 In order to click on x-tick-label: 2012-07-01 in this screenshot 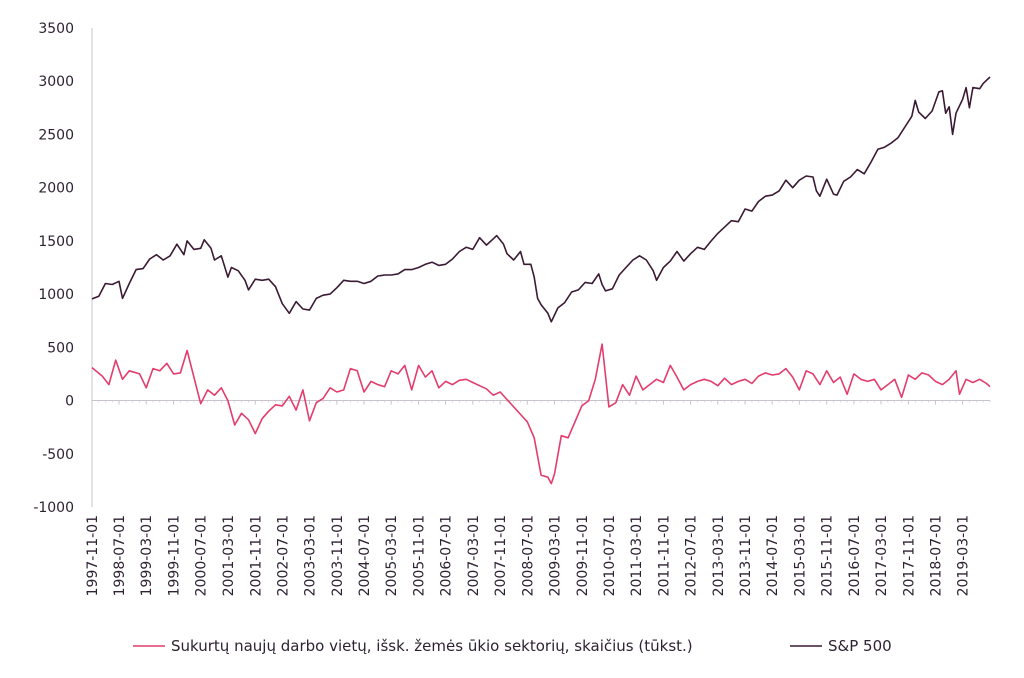, I will do `click(692, 555)`.